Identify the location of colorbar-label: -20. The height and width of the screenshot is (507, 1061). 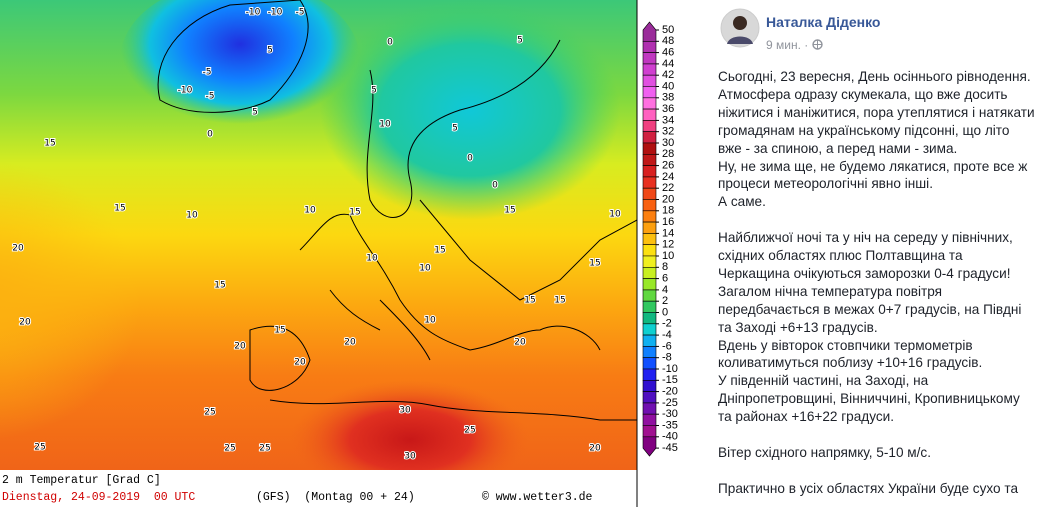
(670, 392).